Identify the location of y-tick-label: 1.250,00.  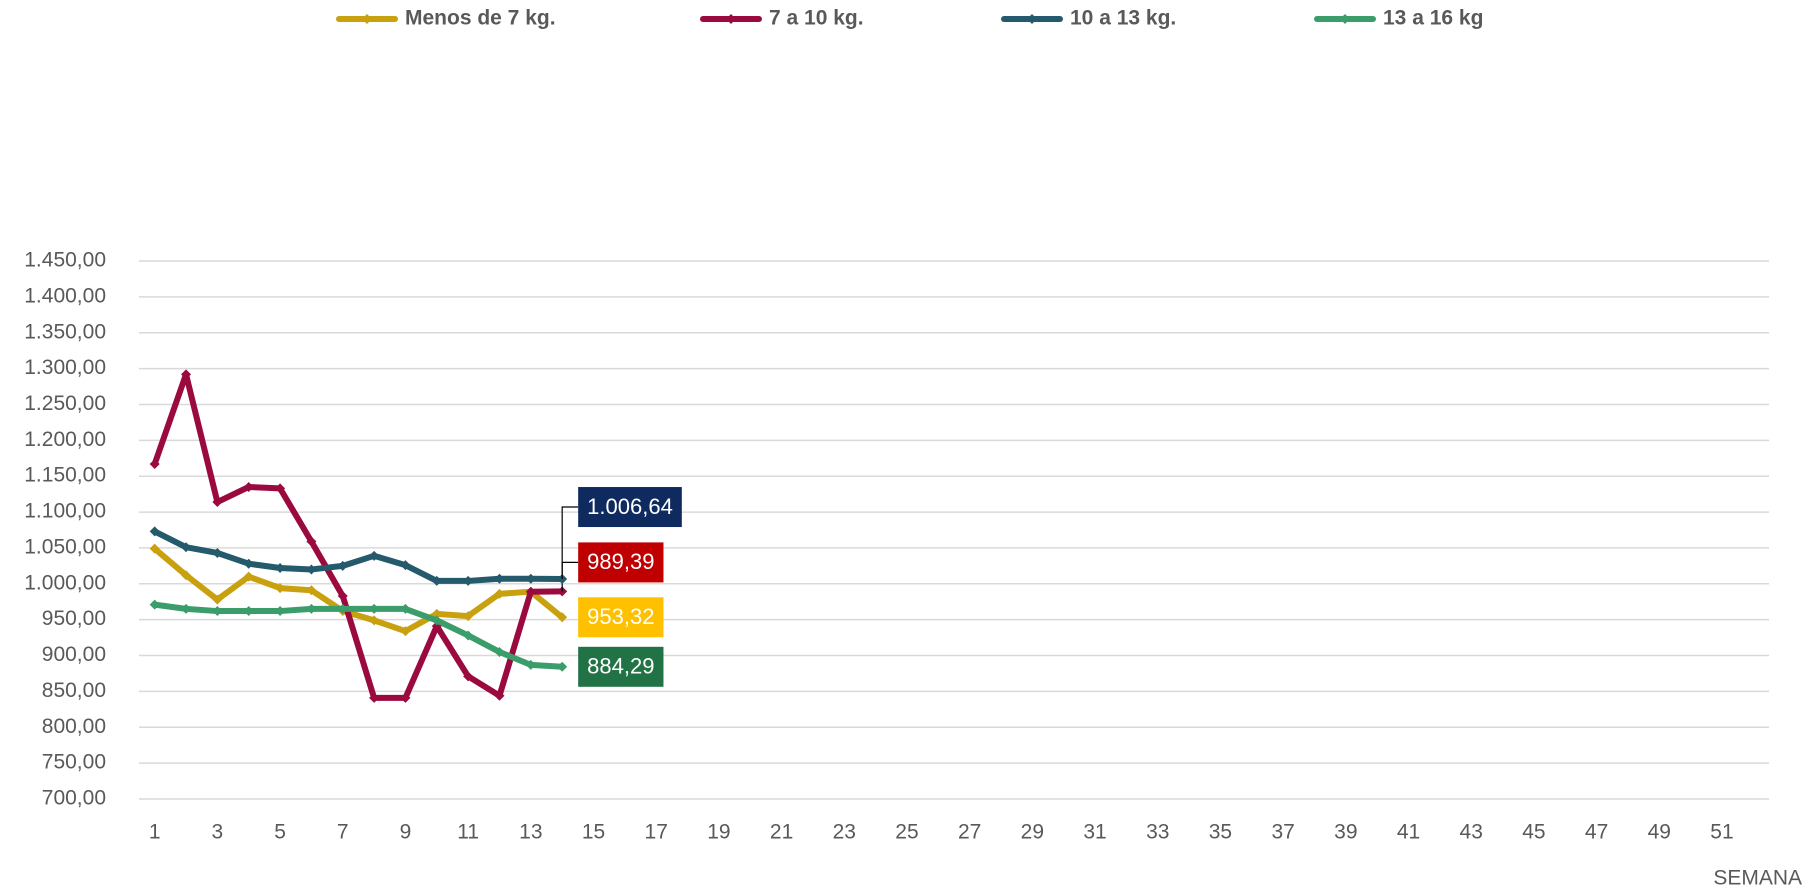
(65, 403).